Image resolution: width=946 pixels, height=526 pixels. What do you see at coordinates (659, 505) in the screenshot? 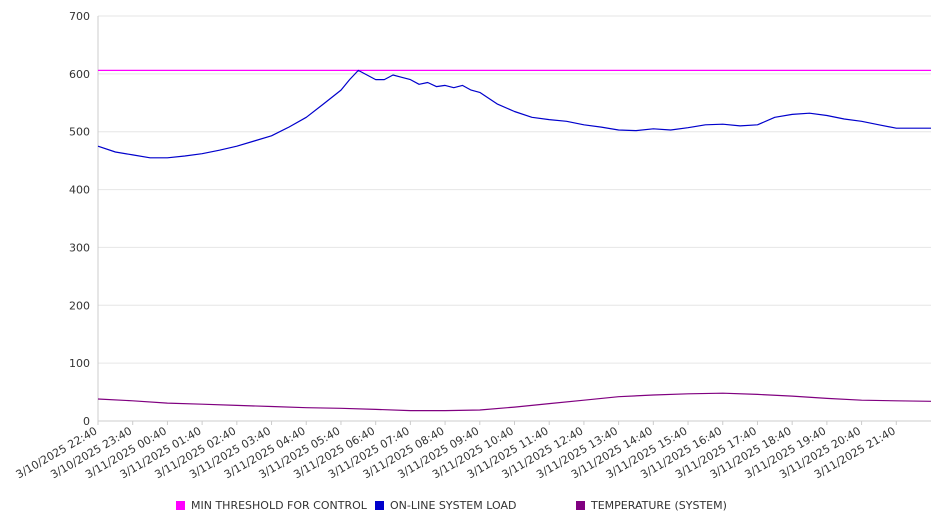
I see `legend-label: TEMPERATURE (SYSTEM)` at bounding box center [659, 505].